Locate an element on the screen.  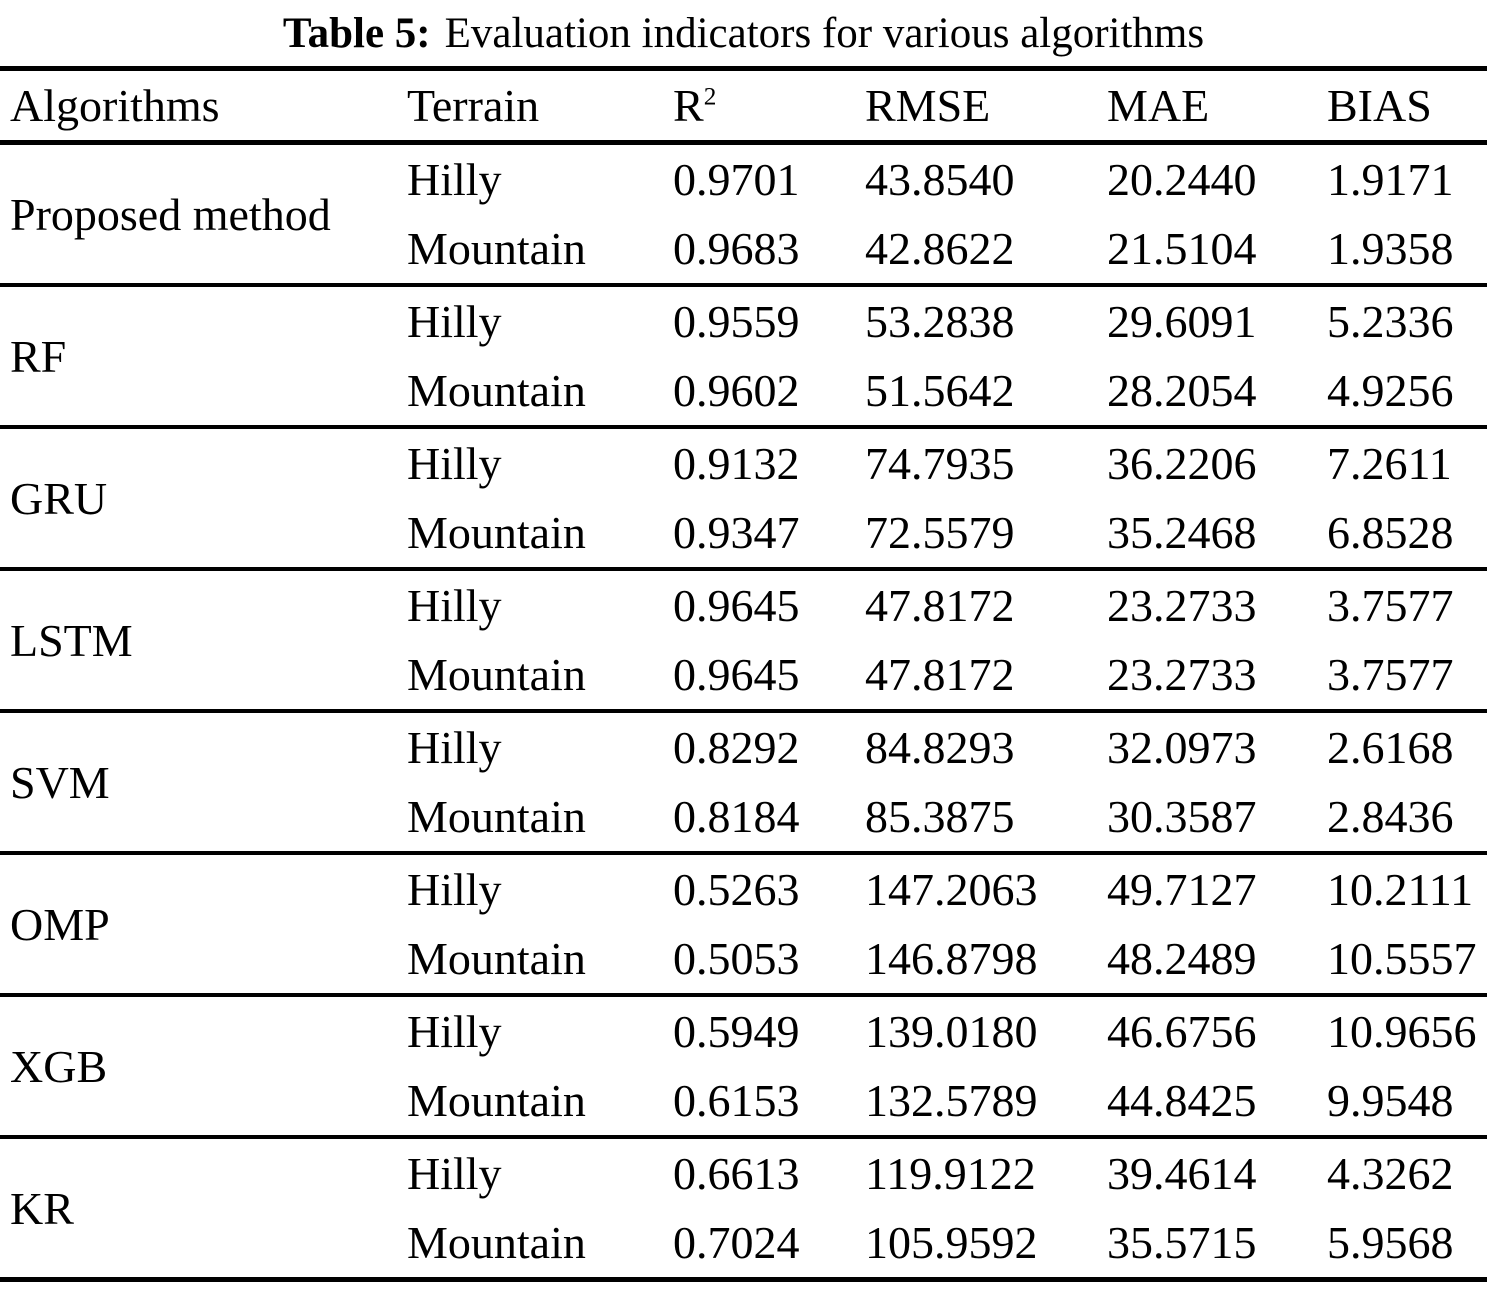
r2-cell: 0.6613 is located at coordinates (736, 1173).